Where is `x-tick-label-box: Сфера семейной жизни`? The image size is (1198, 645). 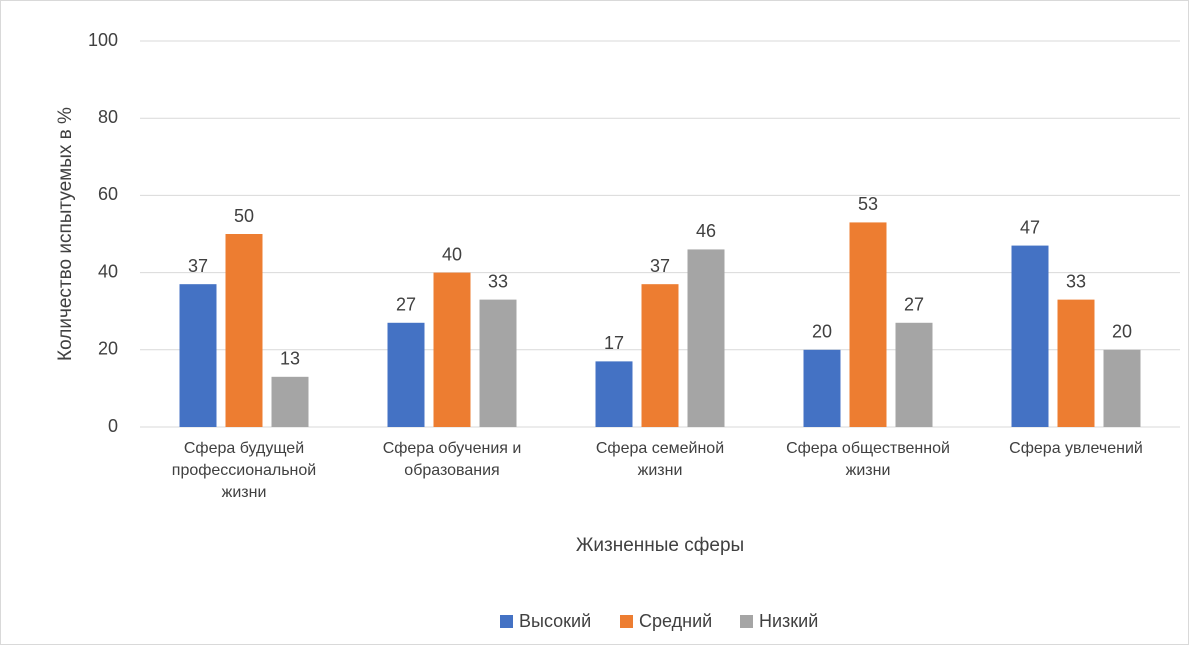
x-tick-label-box: Сфера семейной жизни is located at coordinates (660, 459).